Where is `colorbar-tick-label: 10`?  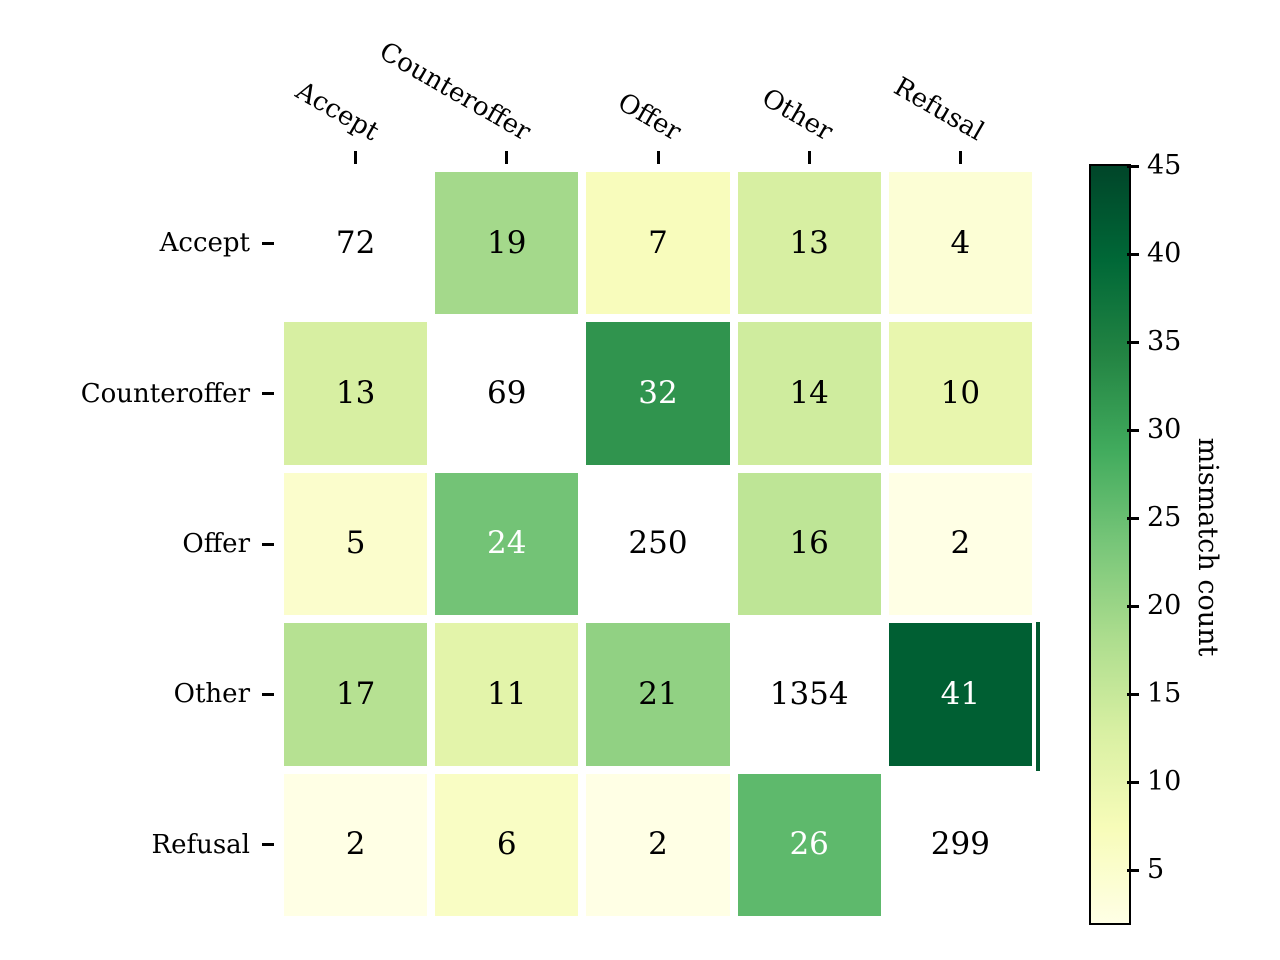 colorbar-tick-label: 10 is located at coordinates (1164, 782).